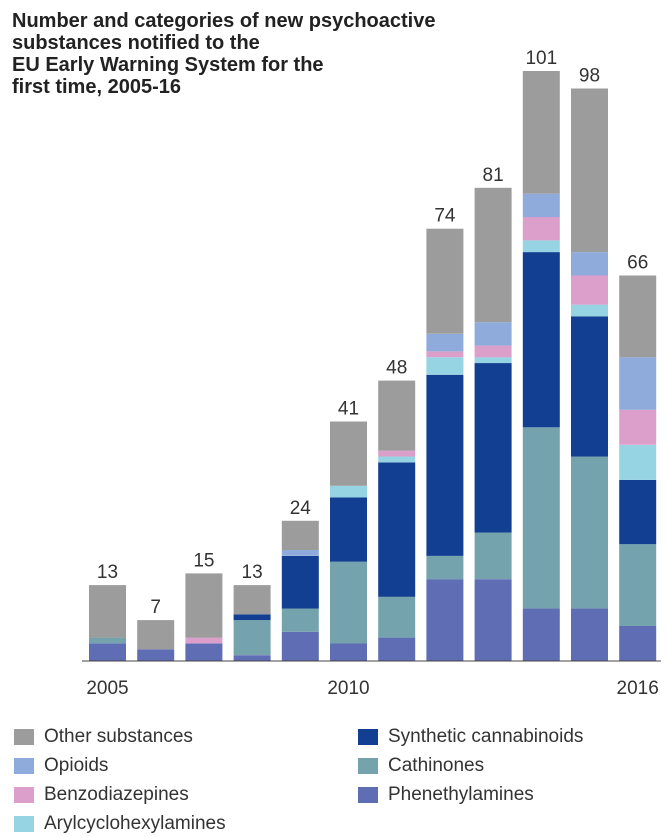 The width and height of the screenshot is (669, 837). What do you see at coordinates (301, 508) in the screenshot?
I see `bar-total-label: 24` at bounding box center [301, 508].